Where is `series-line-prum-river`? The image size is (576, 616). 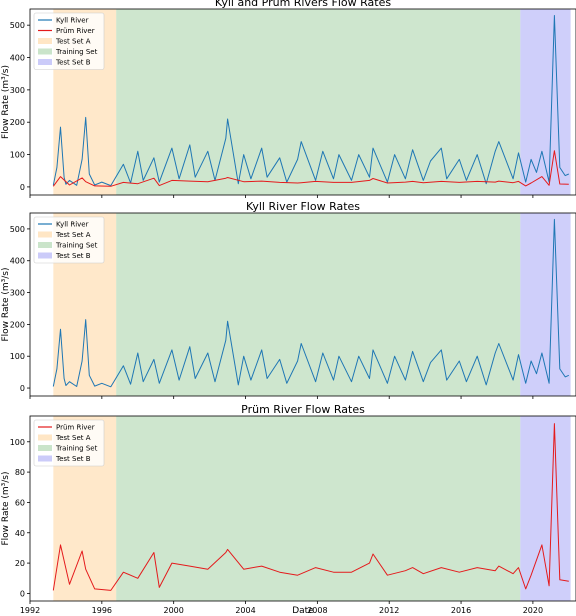 series-line-prum-river is located at coordinates (310, 168).